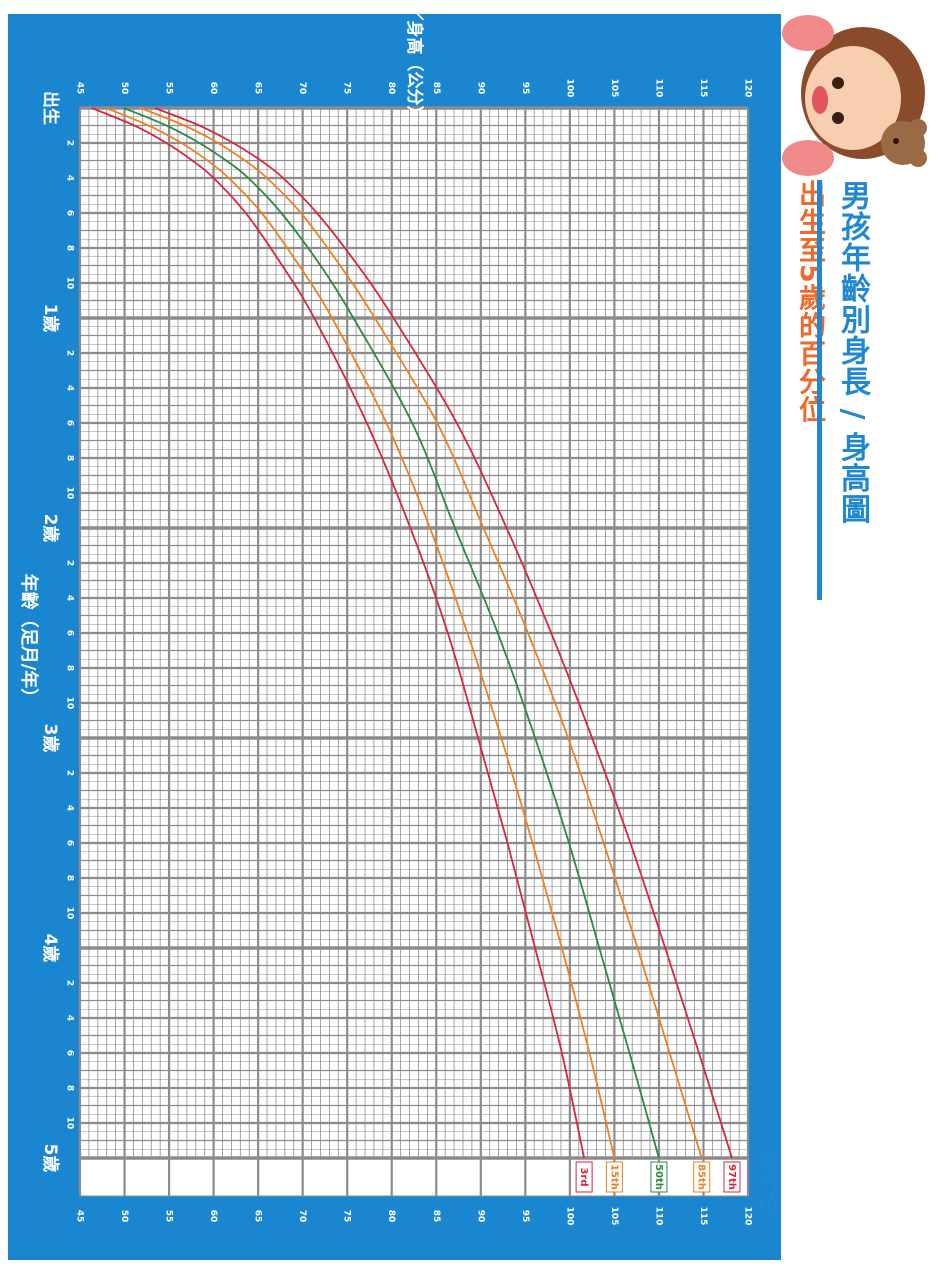  I want to click on title-underline, so click(819, 390).